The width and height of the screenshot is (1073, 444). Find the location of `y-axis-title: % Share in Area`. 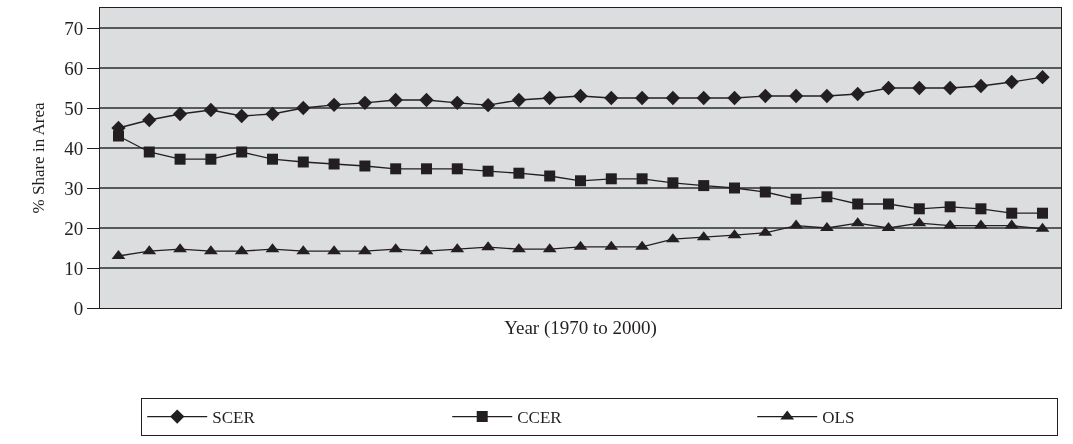

y-axis-title: % Share in Area is located at coordinates (38, 158).